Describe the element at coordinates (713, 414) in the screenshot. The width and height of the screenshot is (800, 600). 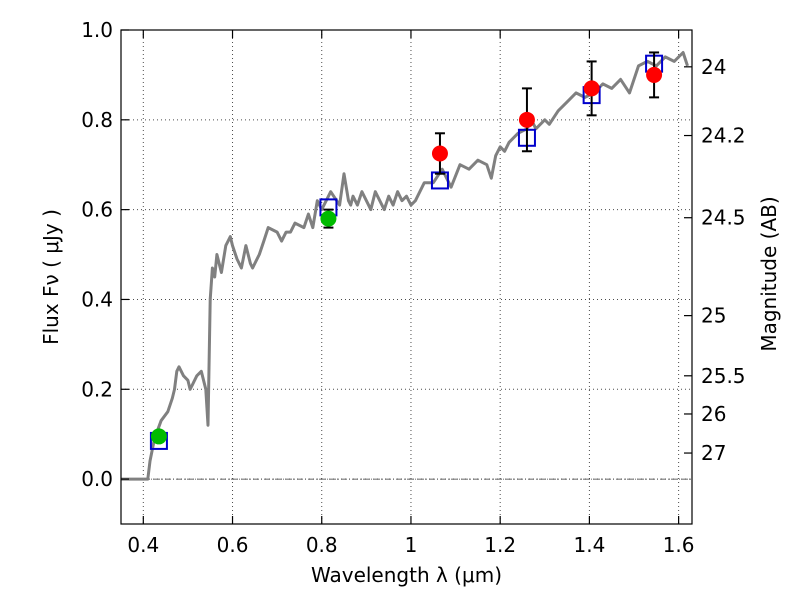
I see `magnitude-tick-label: 26` at that location.